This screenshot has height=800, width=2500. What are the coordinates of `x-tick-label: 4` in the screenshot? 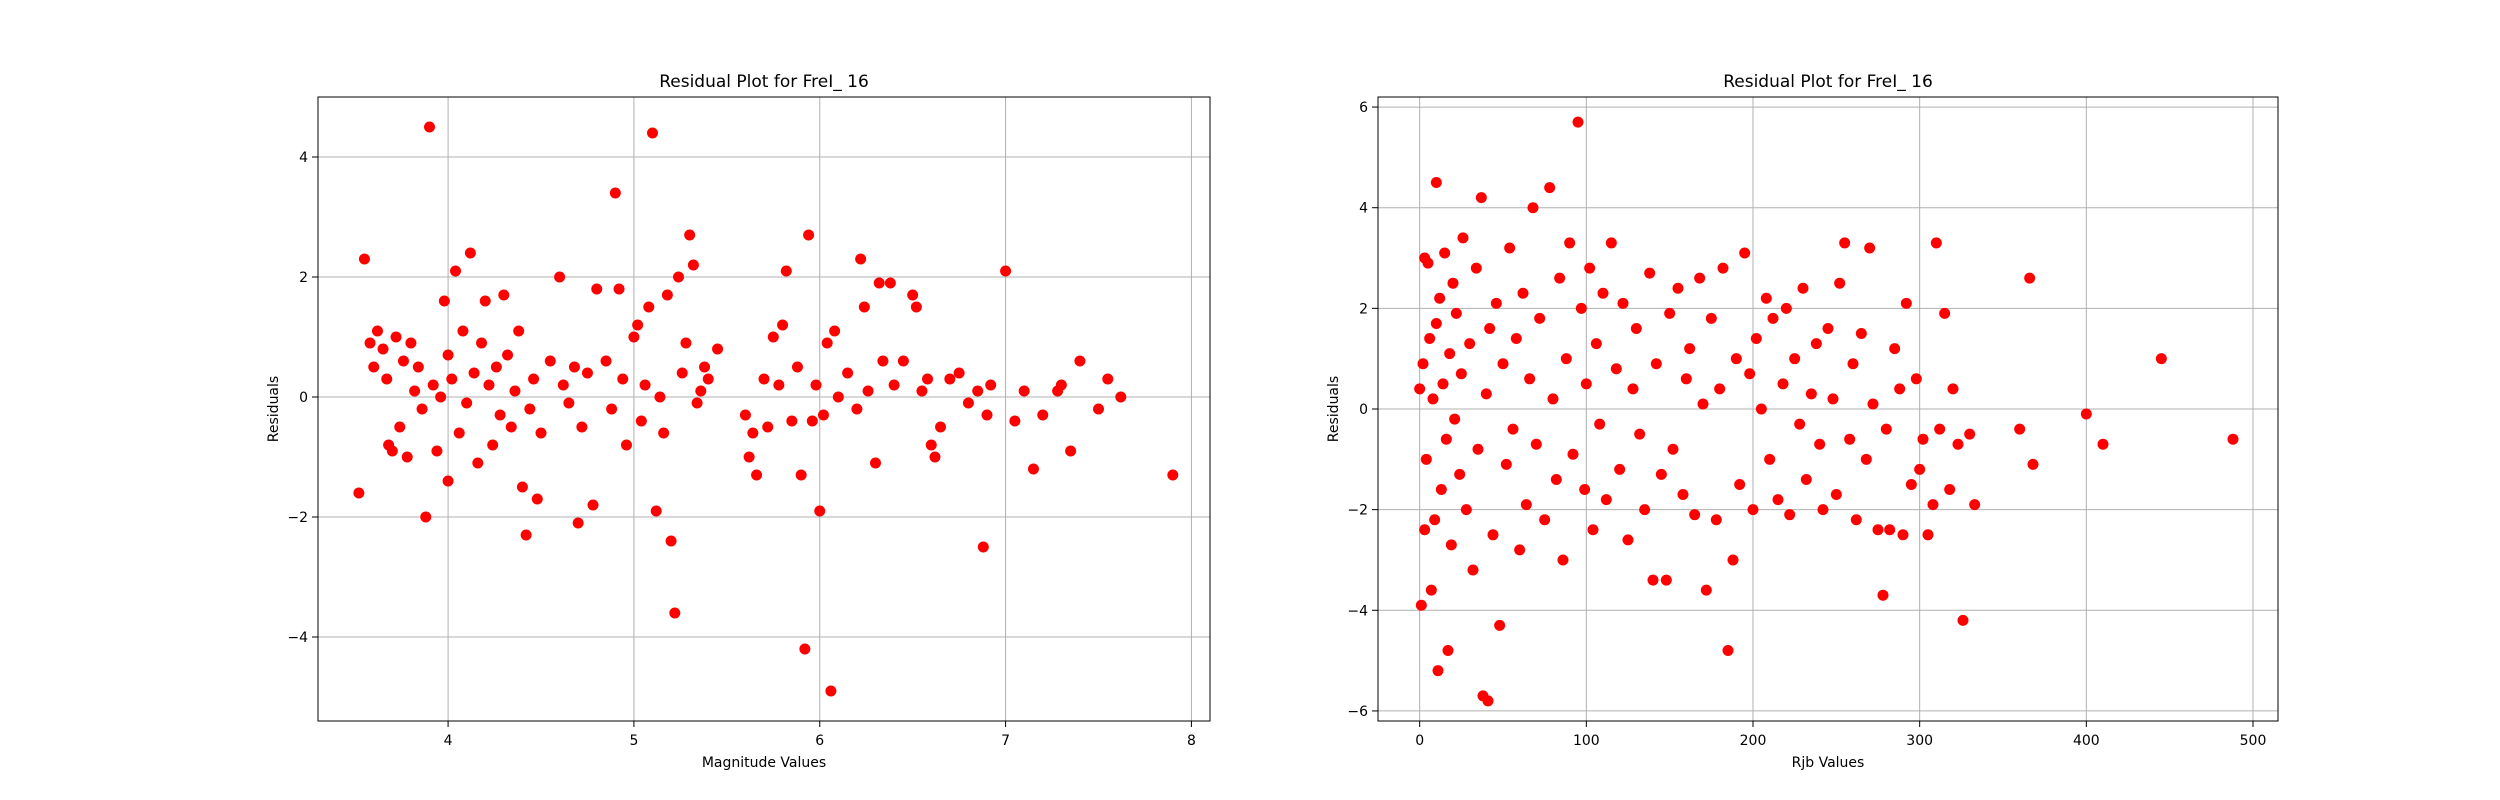 It's located at (448, 741).